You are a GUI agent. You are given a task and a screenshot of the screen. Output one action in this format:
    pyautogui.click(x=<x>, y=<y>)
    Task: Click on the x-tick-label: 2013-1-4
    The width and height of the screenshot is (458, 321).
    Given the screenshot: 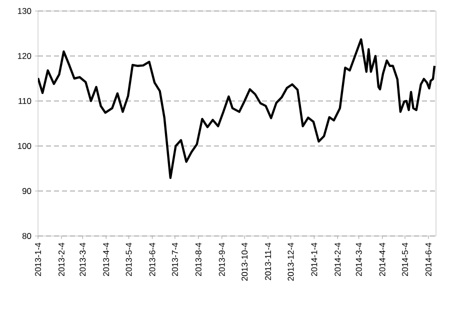 What is the action you would take?
    pyautogui.click(x=38, y=259)
    